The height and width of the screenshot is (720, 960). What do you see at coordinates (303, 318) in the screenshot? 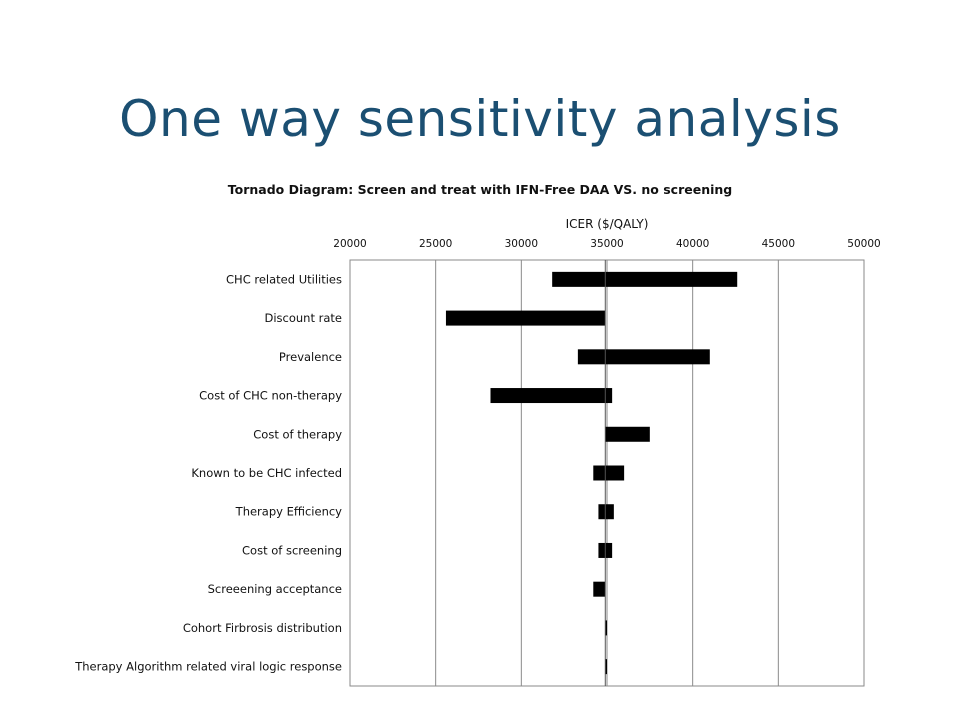
I see `category-label: Discount rate` at bounding box center [303, 318].